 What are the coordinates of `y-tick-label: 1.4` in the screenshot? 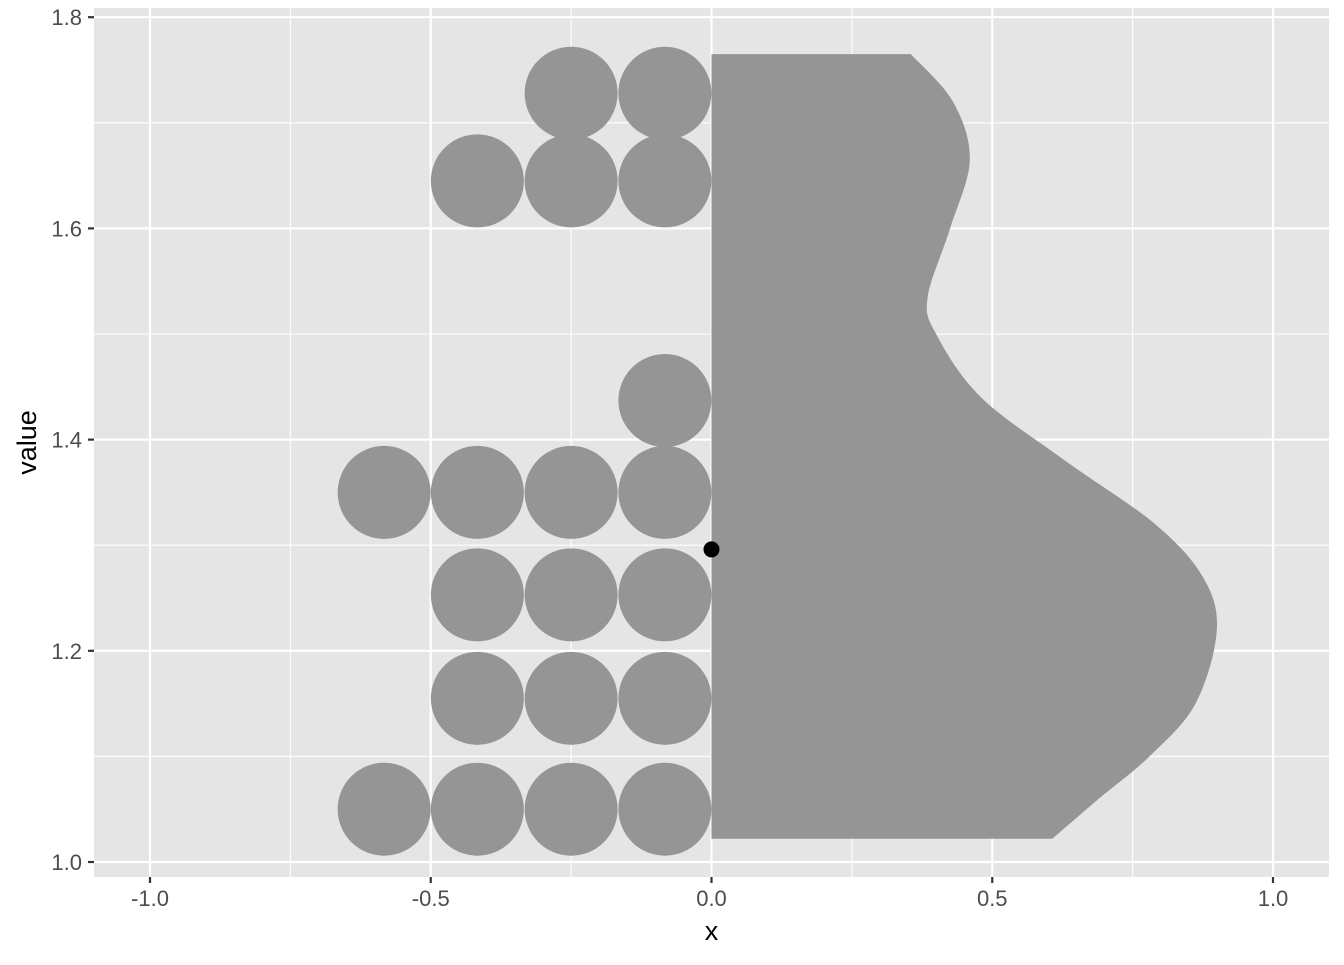 It's located at (66, 440).